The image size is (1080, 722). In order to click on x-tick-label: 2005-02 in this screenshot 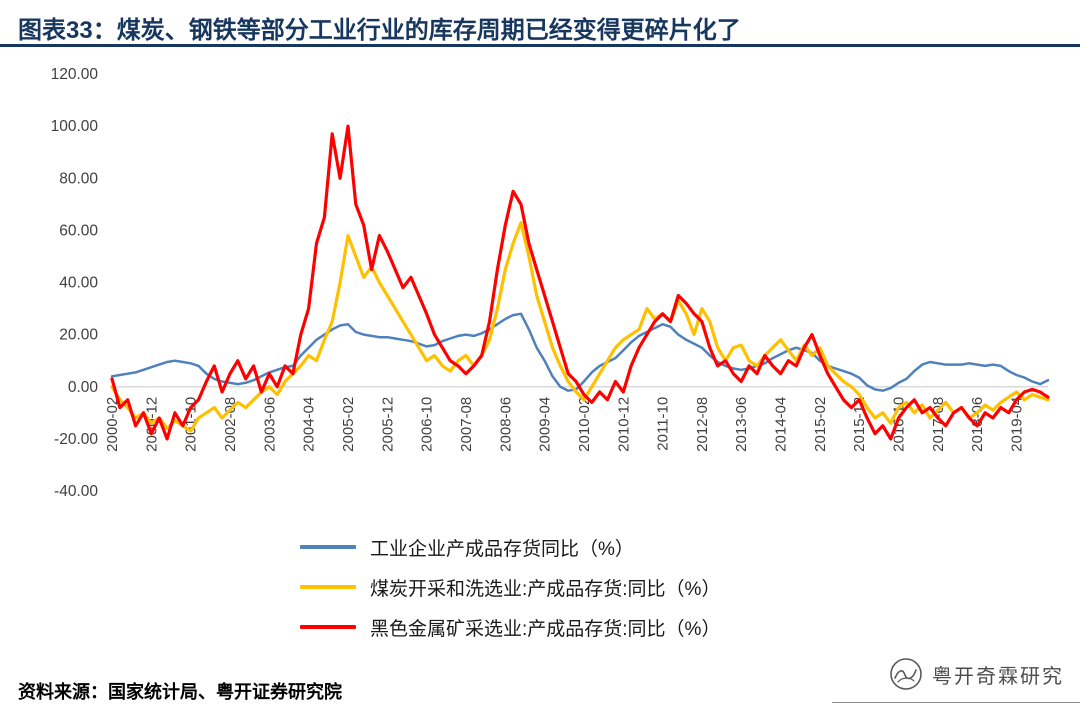, I will do `click(348, 424)`.